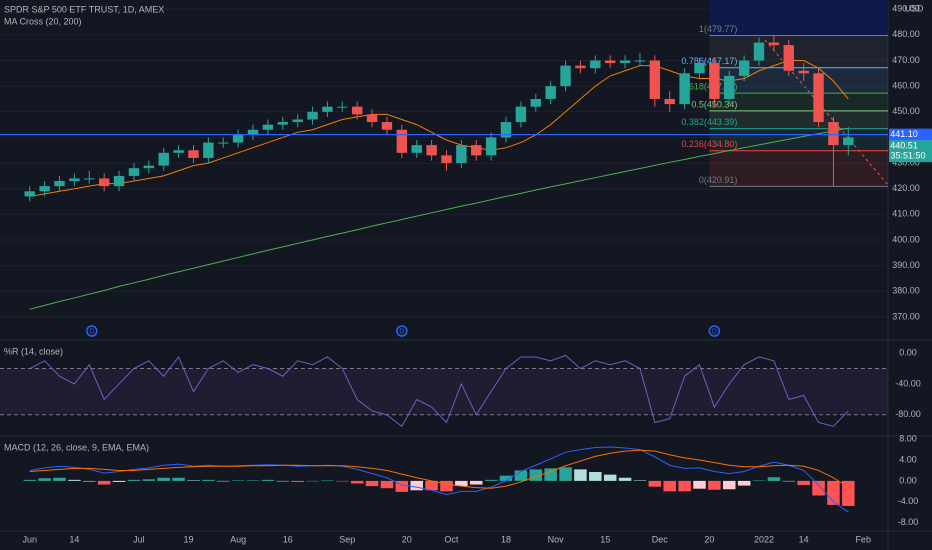 This screenshot has height=550, width=932. I want to click on y-tick-label: 370.00, so click(906, 316).